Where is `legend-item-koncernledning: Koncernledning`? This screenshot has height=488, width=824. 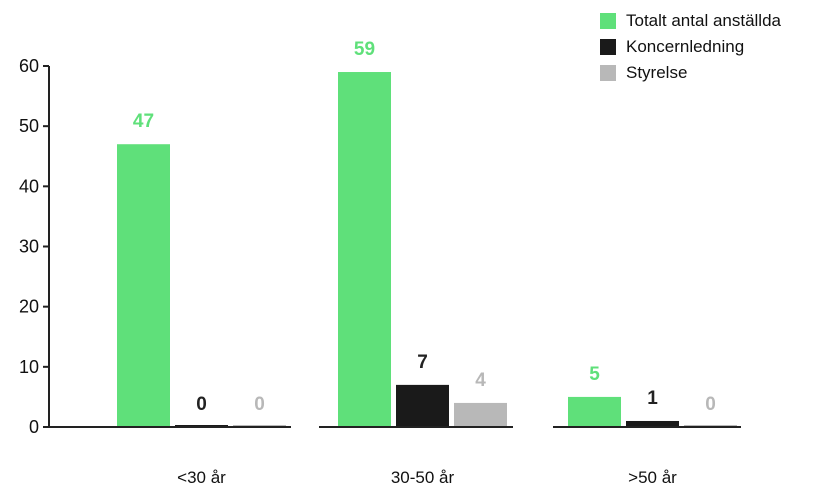 legend-item-koncernledning: Koncernledning is located at coordinates (690, 47).